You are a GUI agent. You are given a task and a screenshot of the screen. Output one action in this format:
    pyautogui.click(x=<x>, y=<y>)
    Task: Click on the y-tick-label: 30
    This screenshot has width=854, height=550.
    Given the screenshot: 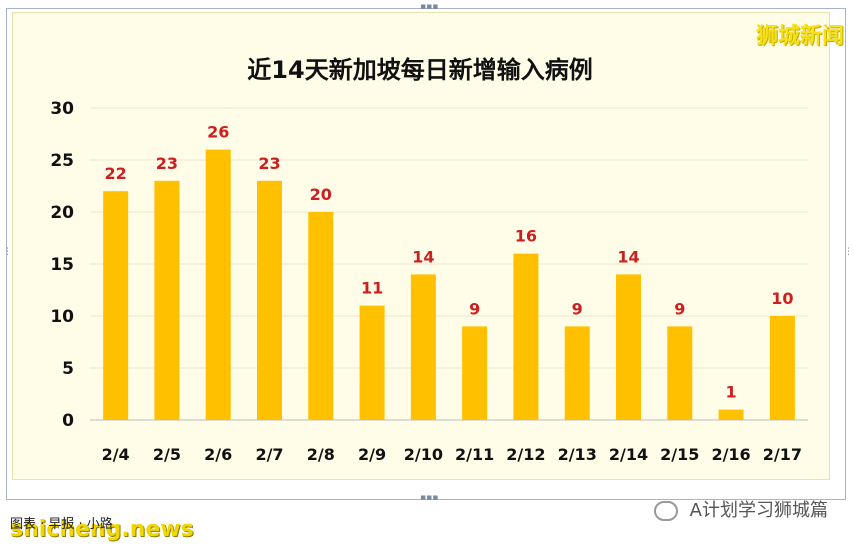 What is the action you would take?
    pyautogui.click(x=62, y=109)
    